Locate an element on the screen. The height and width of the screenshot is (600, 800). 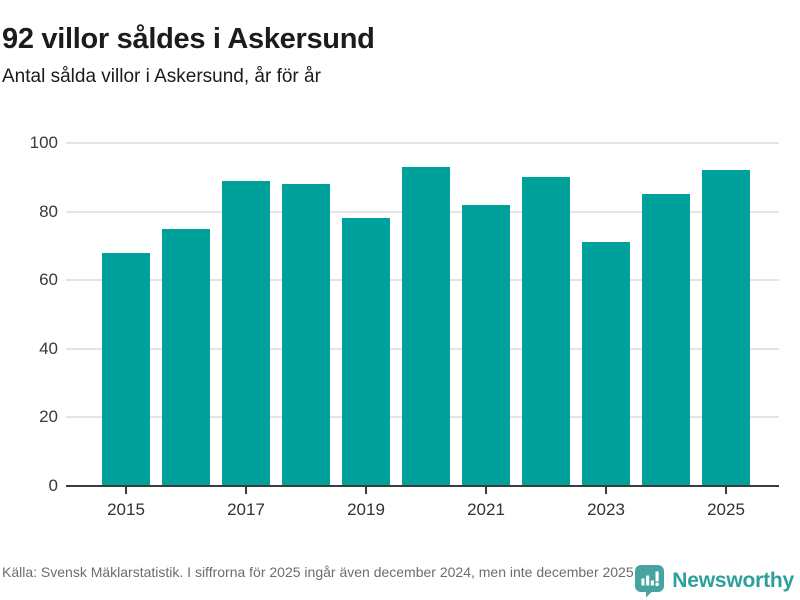
bar-2024 is located at coordinates (666, 339).